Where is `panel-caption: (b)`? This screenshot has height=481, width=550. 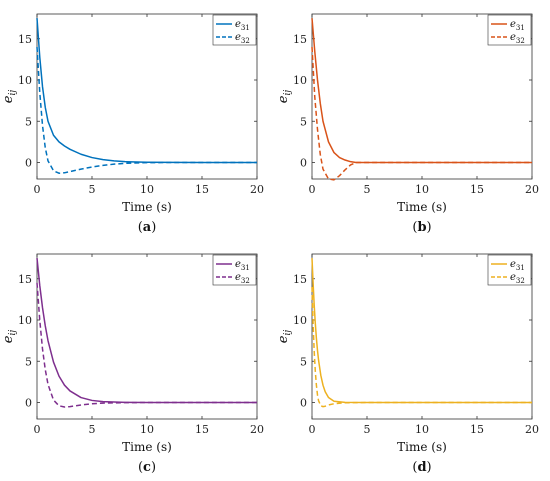
panel-caption: (b) is located at coordinates (421, 227).